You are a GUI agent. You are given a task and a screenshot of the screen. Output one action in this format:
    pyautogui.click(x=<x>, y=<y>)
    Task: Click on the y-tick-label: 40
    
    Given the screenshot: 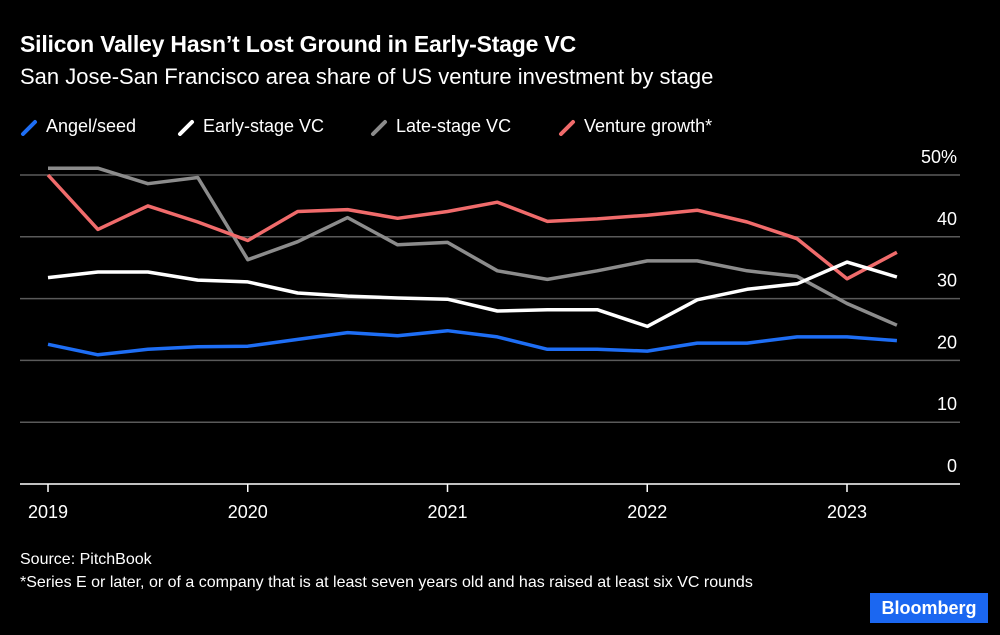 What is the action you would take?
    pyautogui.click(x=947, y=219)
    